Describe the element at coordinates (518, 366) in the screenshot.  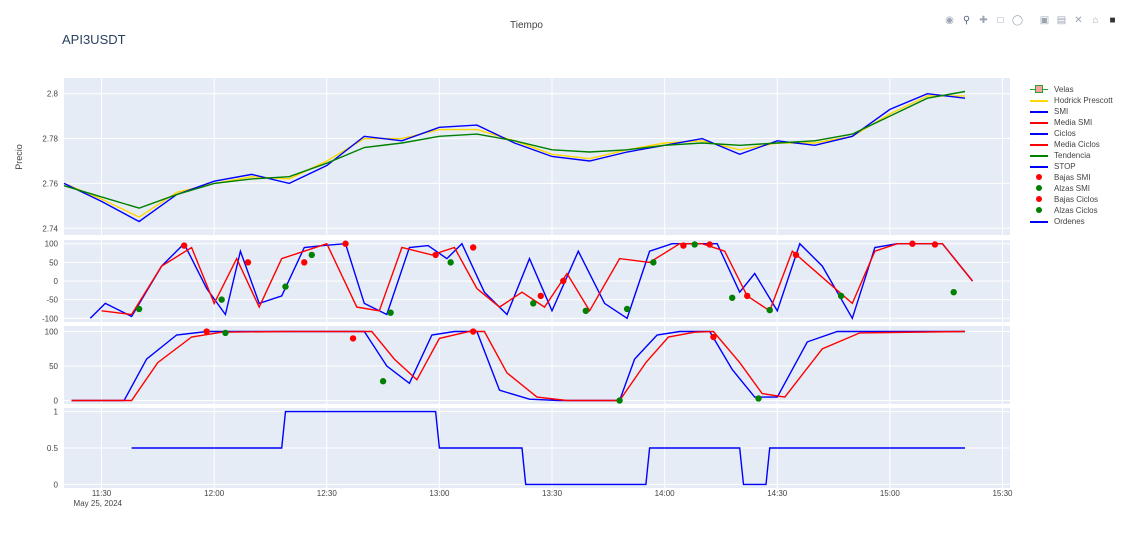
I see `media-ciclos-line` at that location.